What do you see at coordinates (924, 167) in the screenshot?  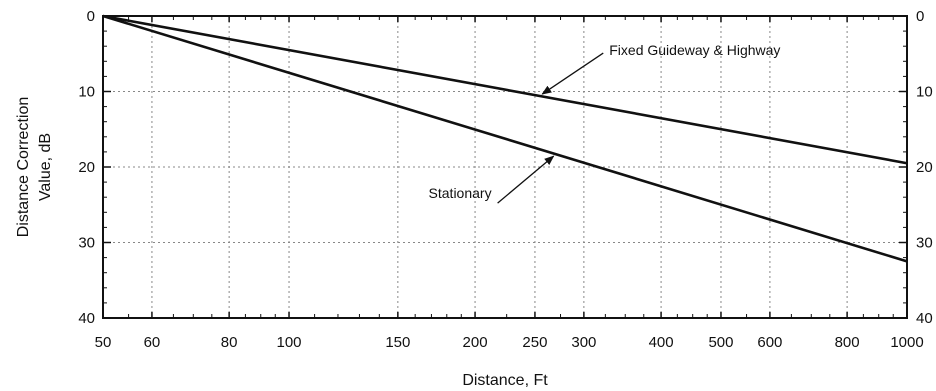 I see `y-tick-label-right: 20` at bounding box center [924, 167].